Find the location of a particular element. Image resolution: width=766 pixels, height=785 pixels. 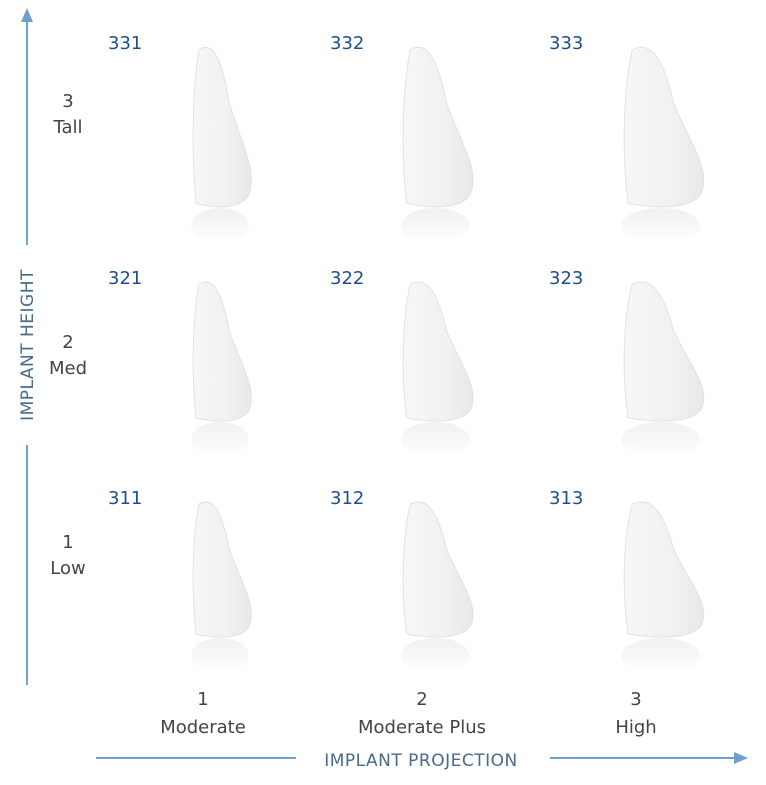

row-number: 2 is located at coordinates (67, 342).